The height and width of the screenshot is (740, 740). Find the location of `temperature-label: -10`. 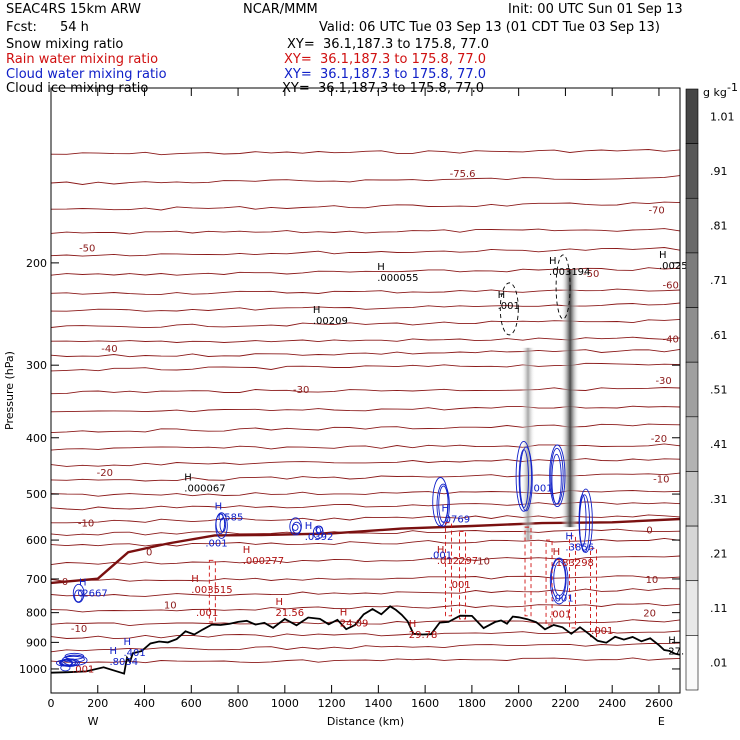

temperature-label: -10 is located at coordinates (79, 629).